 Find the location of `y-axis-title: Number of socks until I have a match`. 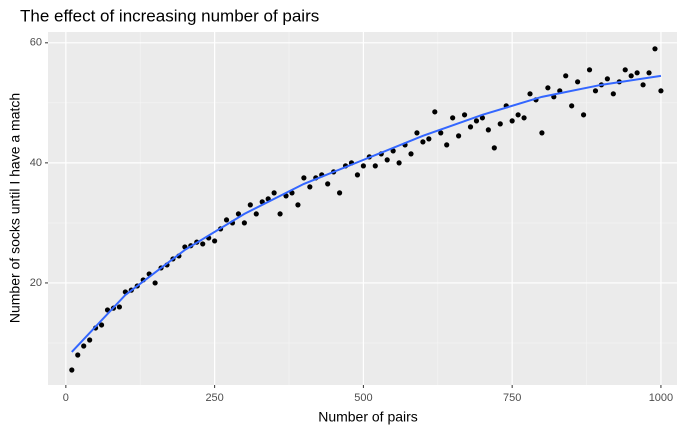

y-axis-title: Number of socks until I have a match is located at coordinates (15, 208).